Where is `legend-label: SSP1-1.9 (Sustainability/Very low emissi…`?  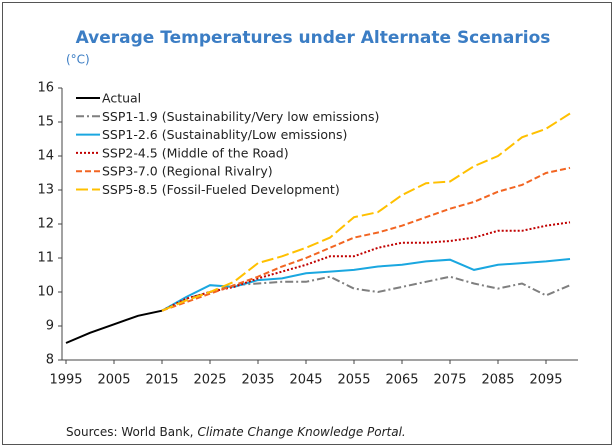
legend-label: SSP1-1.9 (Sustainability/Very low emissi… is located at coordinates (240, 116).